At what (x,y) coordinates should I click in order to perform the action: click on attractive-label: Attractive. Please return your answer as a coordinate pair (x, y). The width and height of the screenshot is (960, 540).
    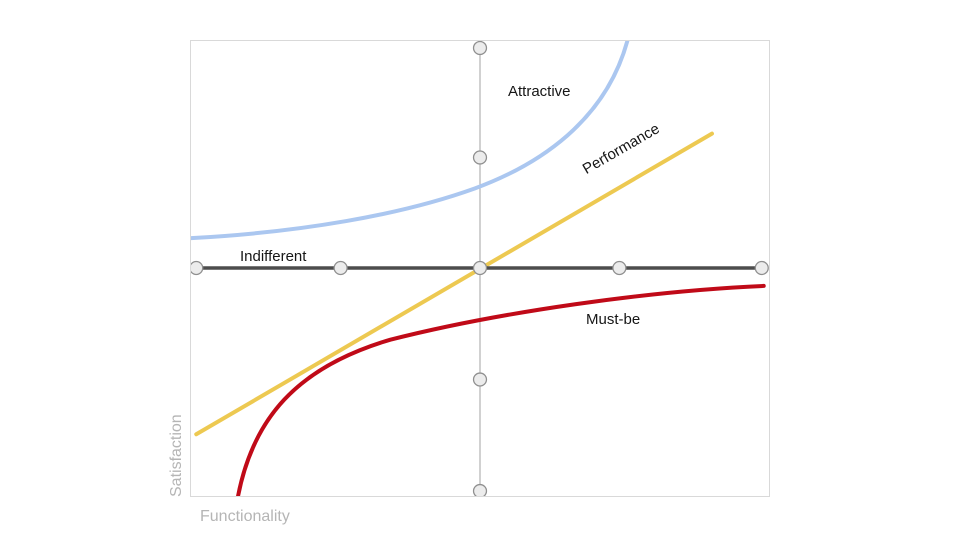
    Looking at the image, I should click on (539, 91).